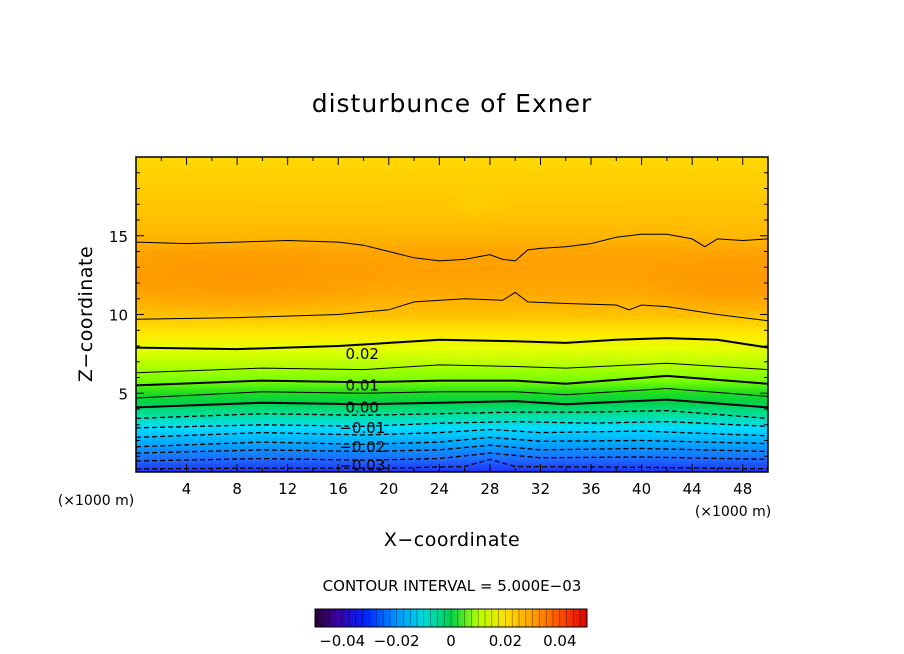 The width and height of the screenshot is (904, 654). What do you see at coordinates (362, 466) in the screenshot?
I see `contour-label: −0.03` at bounding box center [362, 466].